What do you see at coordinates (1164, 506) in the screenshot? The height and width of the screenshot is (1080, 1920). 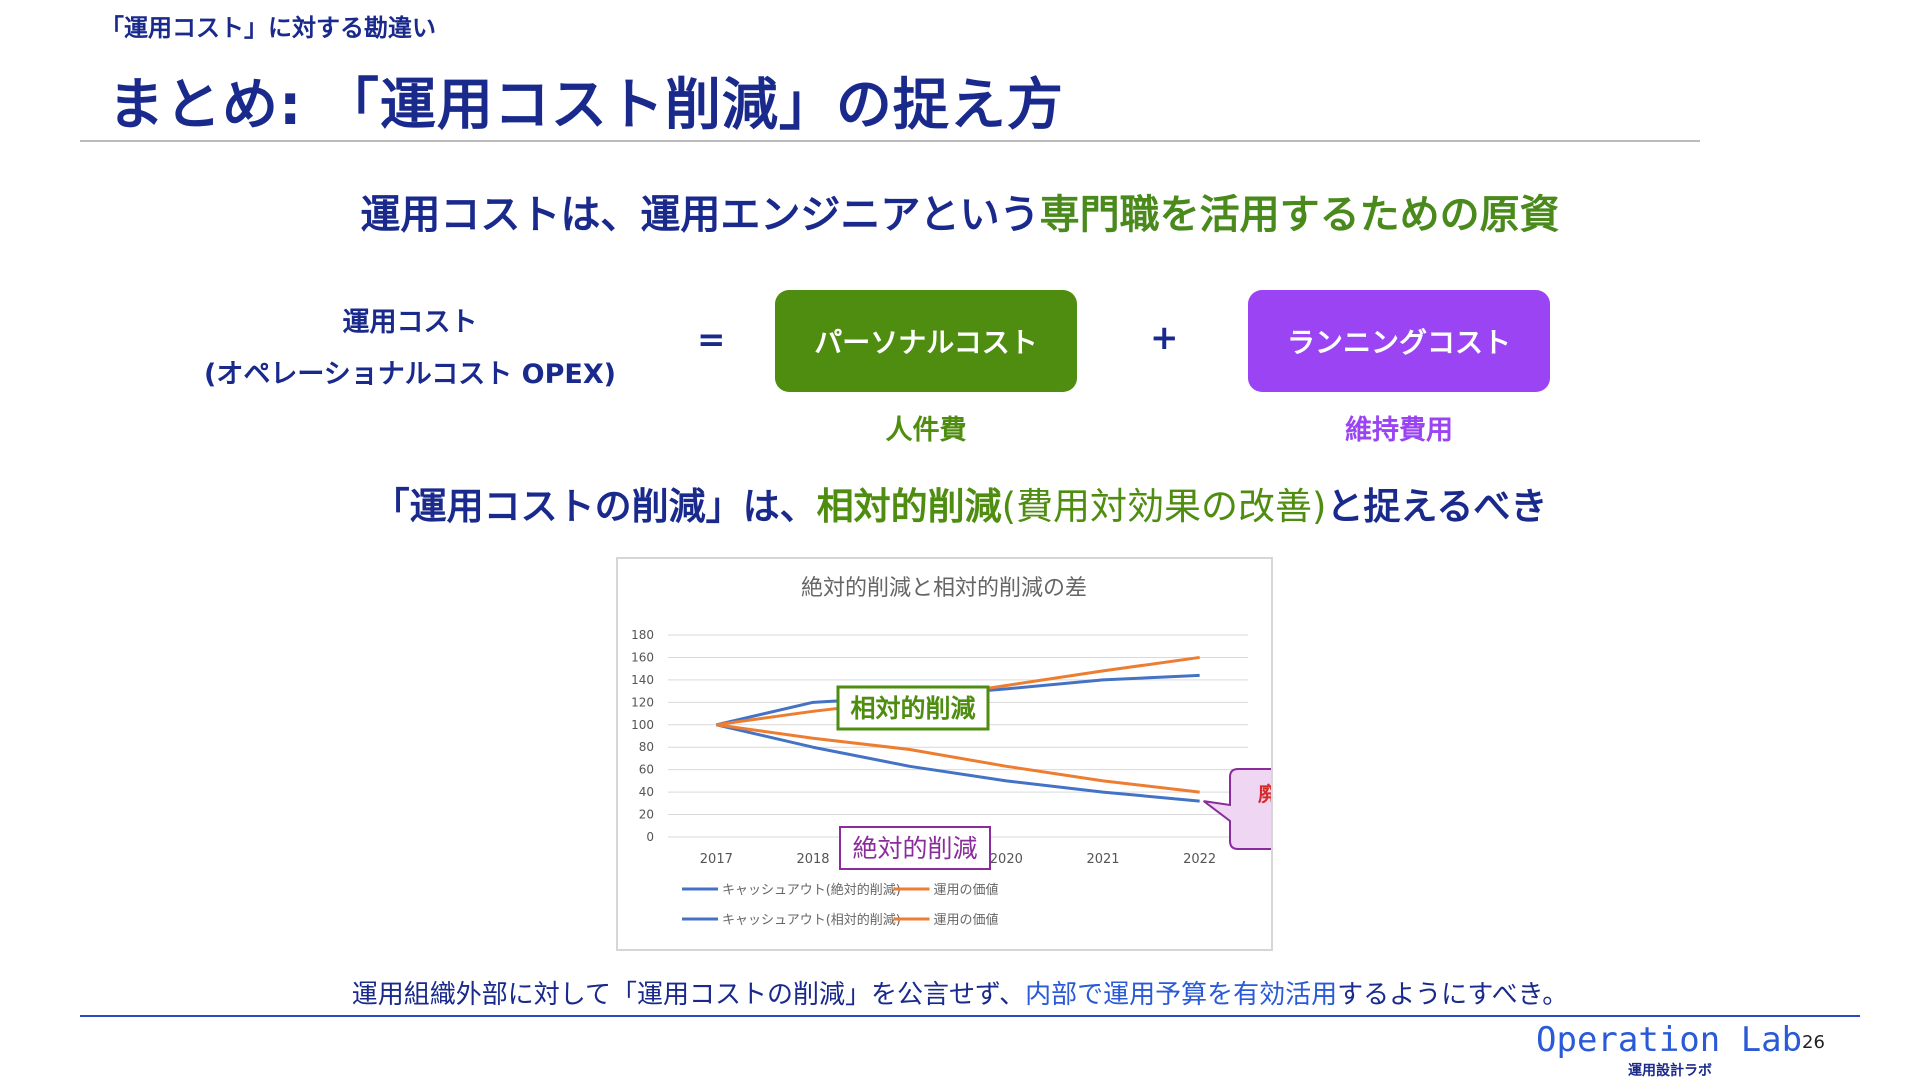 I see `statement-paren: (費用対効果の改善)` at bounding box center [1164, 506].